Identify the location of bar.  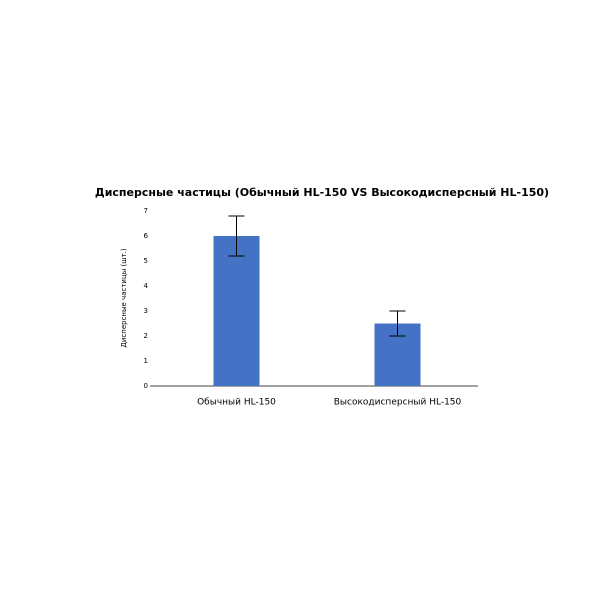
(236, 311).